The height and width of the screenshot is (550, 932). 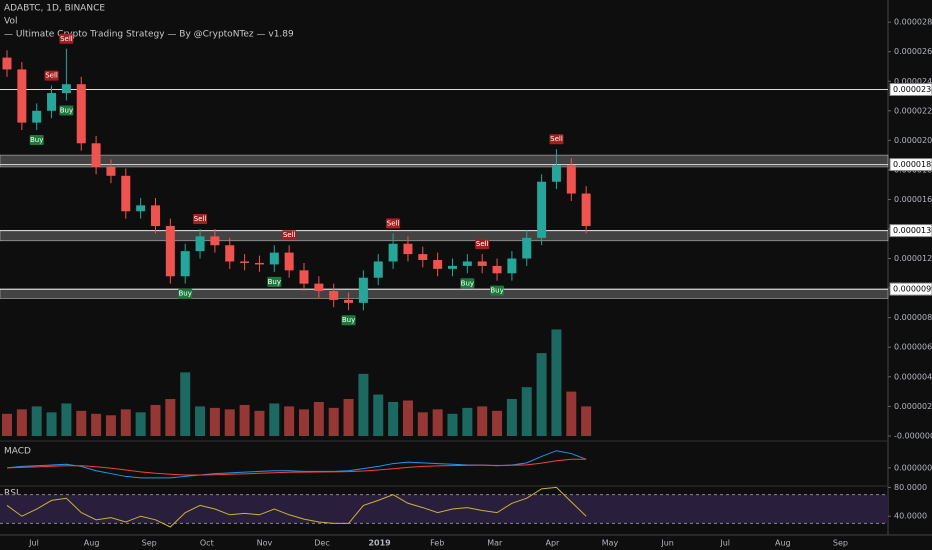 I want to click on rsi-label: RSI, so click(x=11, y=494).